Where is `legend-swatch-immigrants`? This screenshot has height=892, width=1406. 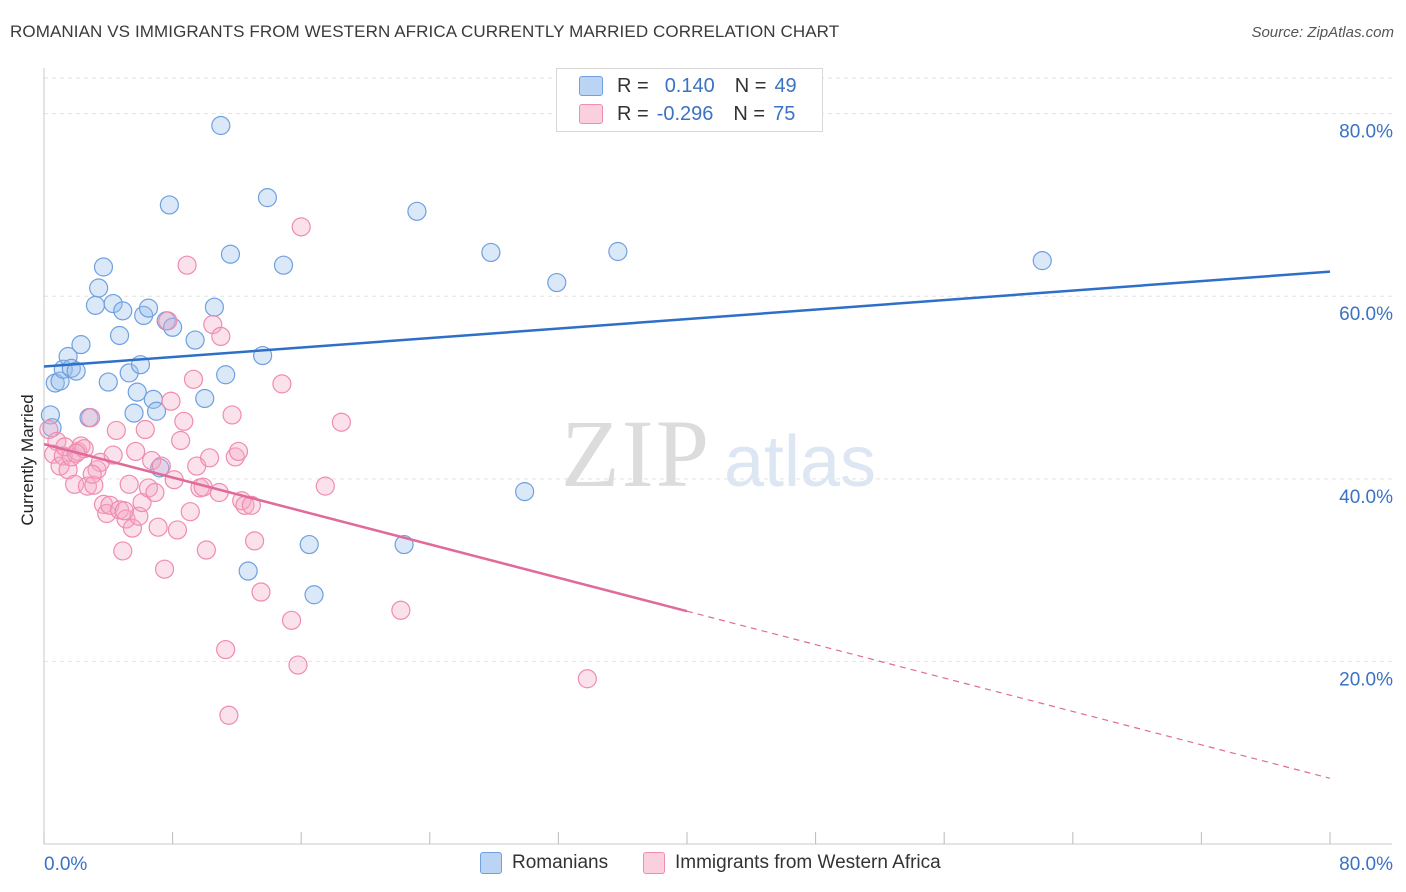
legend-swatch-immigrants is located at coordinates (591, 114).